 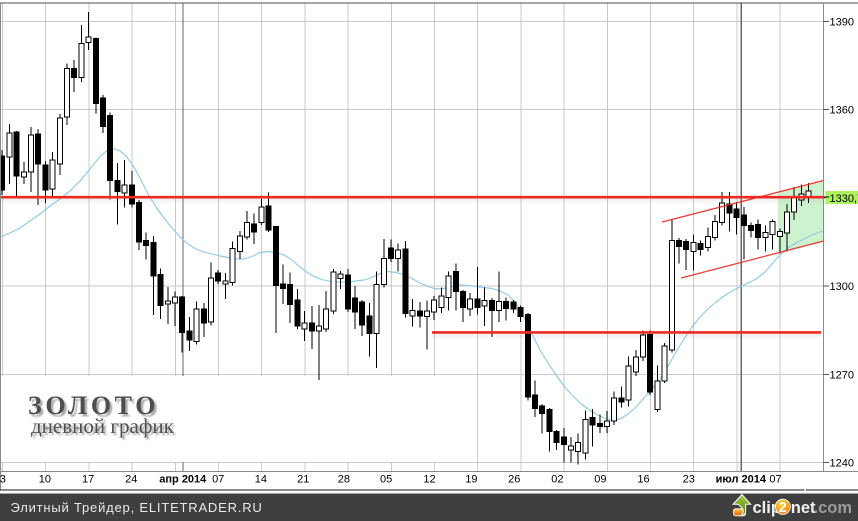 I want to click on svg-text: 10, so click(x=45, y=480).